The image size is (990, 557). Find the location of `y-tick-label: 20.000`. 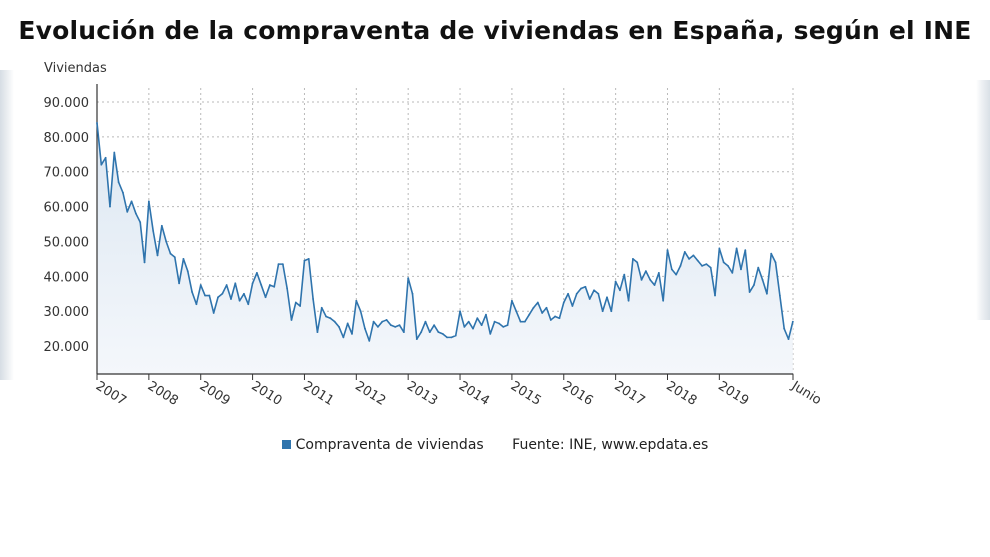

y-tick-label: 20.000 is located at coordinates (67, 347).